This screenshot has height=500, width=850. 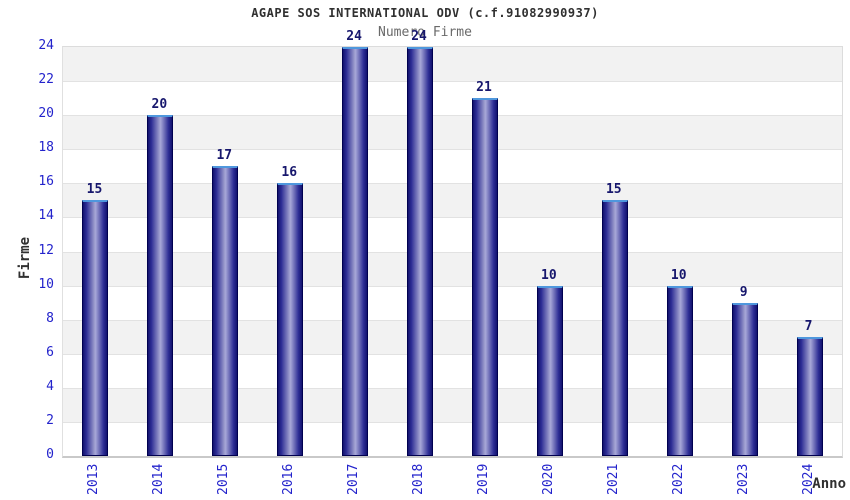 I want to click on y-tick-label: 2, so click(x=50, y=420).